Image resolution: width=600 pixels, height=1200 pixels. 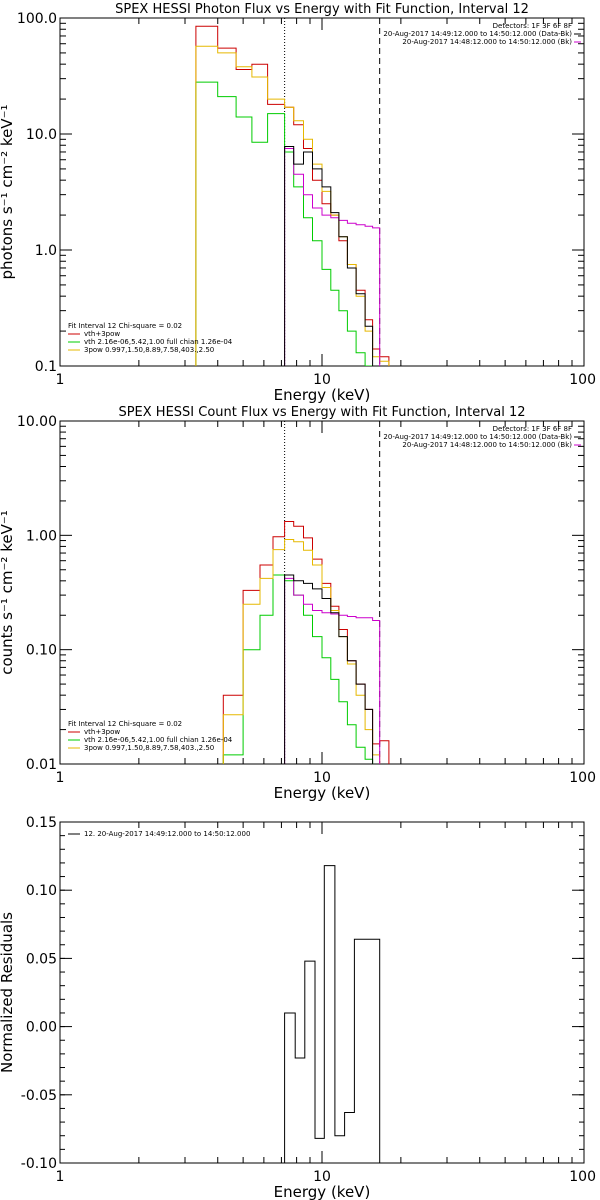 I want to click on y-tick-label: 10.0, so click(x=41, y=135).